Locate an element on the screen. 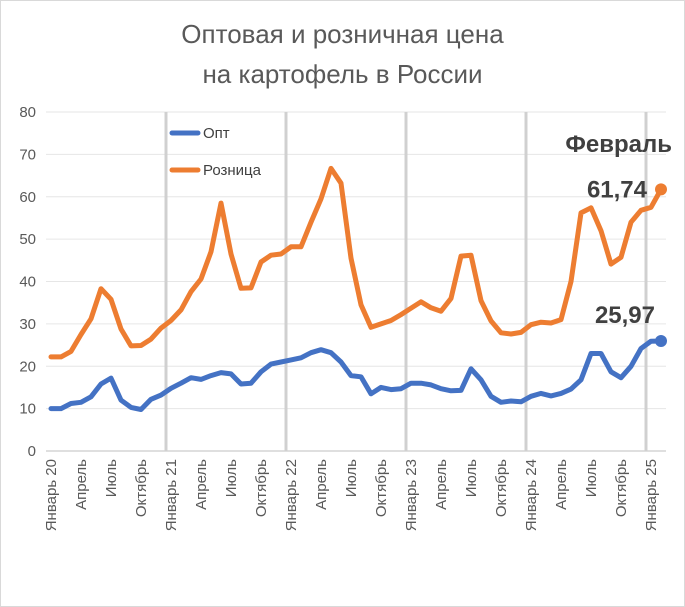 The image size is (685, 607). y-tick-label: 40 is located at coordinates (27, 282).